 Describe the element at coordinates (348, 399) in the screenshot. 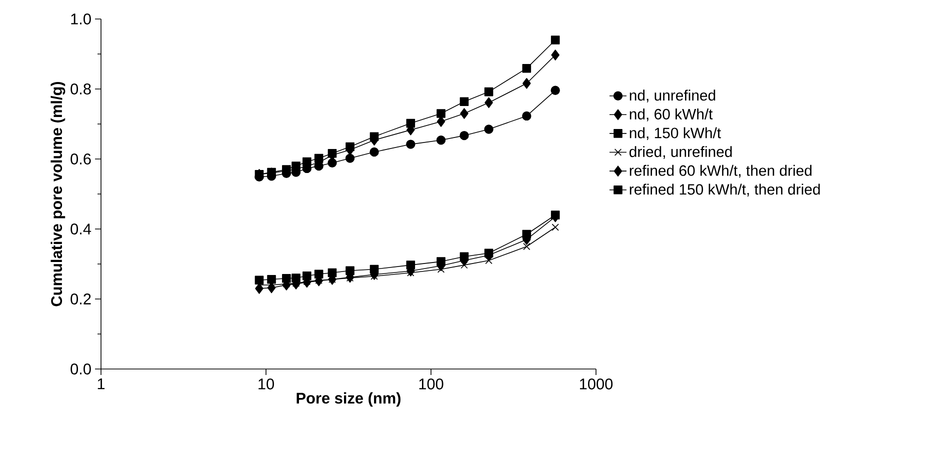

I see `x-axis-title: Pore size (nm)` at that location.